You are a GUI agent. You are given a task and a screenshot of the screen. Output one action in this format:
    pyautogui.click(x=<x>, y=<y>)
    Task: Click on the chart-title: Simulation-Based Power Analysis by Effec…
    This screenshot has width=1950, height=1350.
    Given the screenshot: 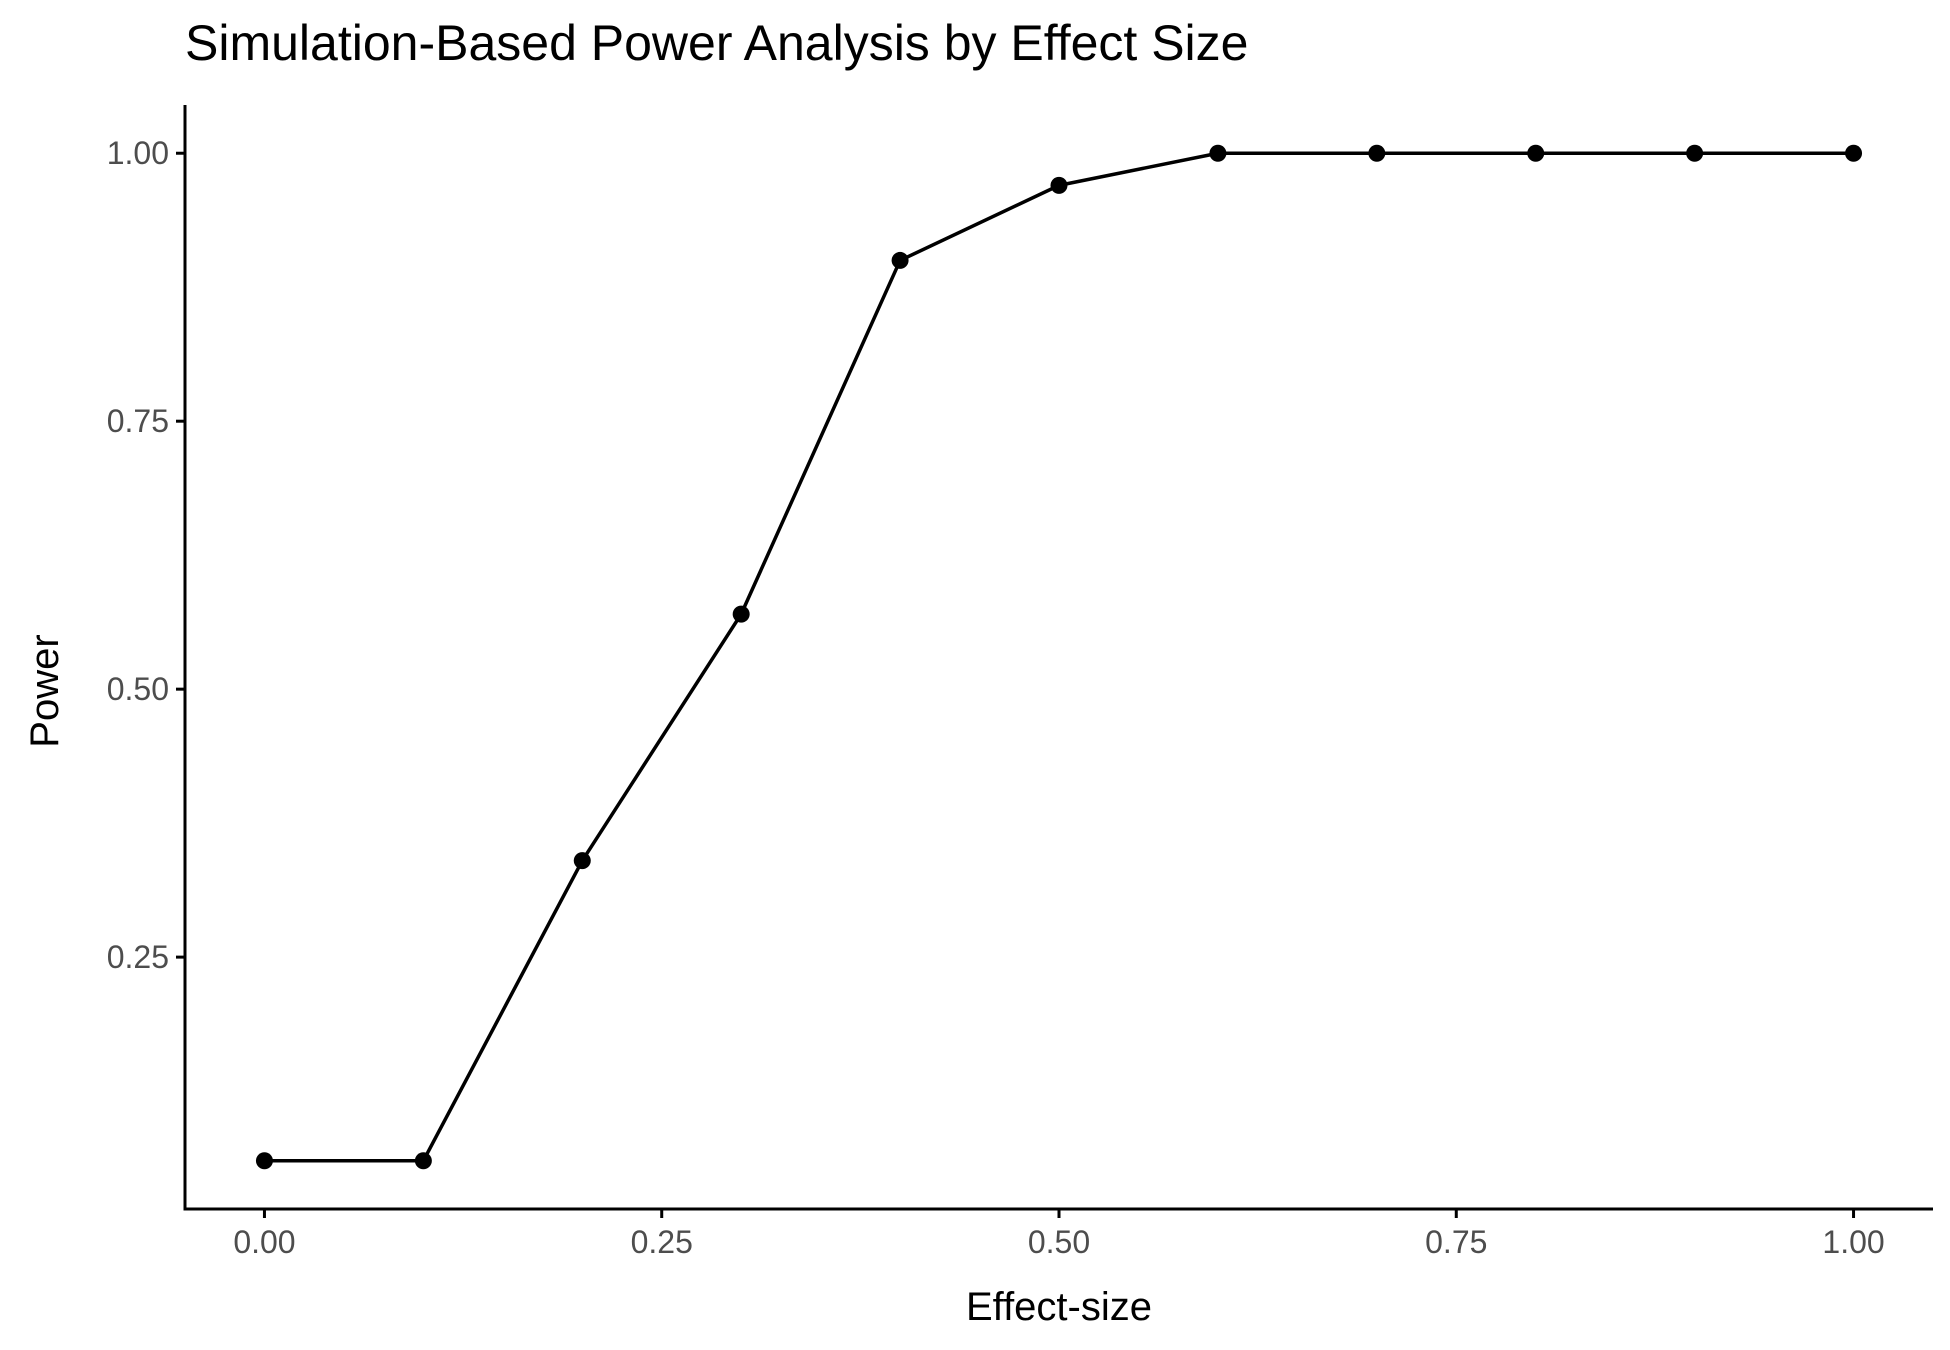 What is the action you would take?
    pyautogui.click(x=717, y=43)
    